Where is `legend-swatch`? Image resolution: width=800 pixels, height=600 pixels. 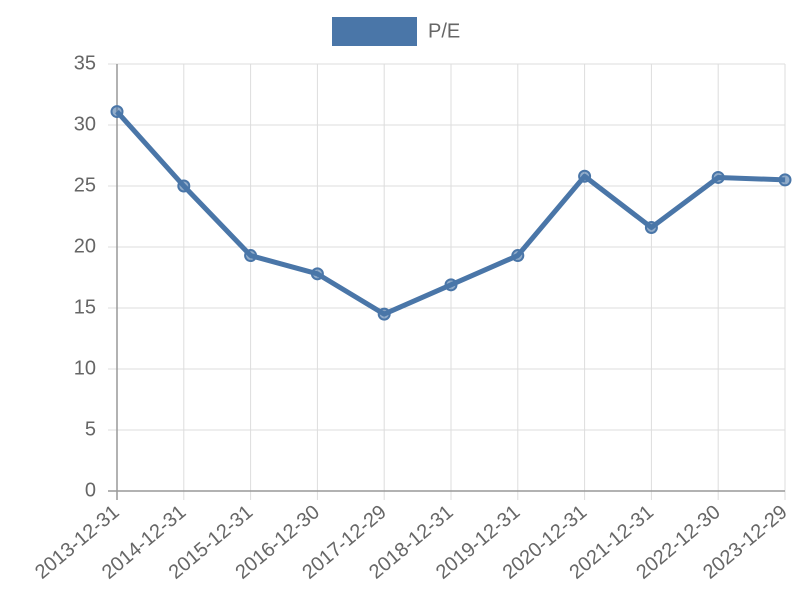
legend-swatch is located at coordinates (374, 31).